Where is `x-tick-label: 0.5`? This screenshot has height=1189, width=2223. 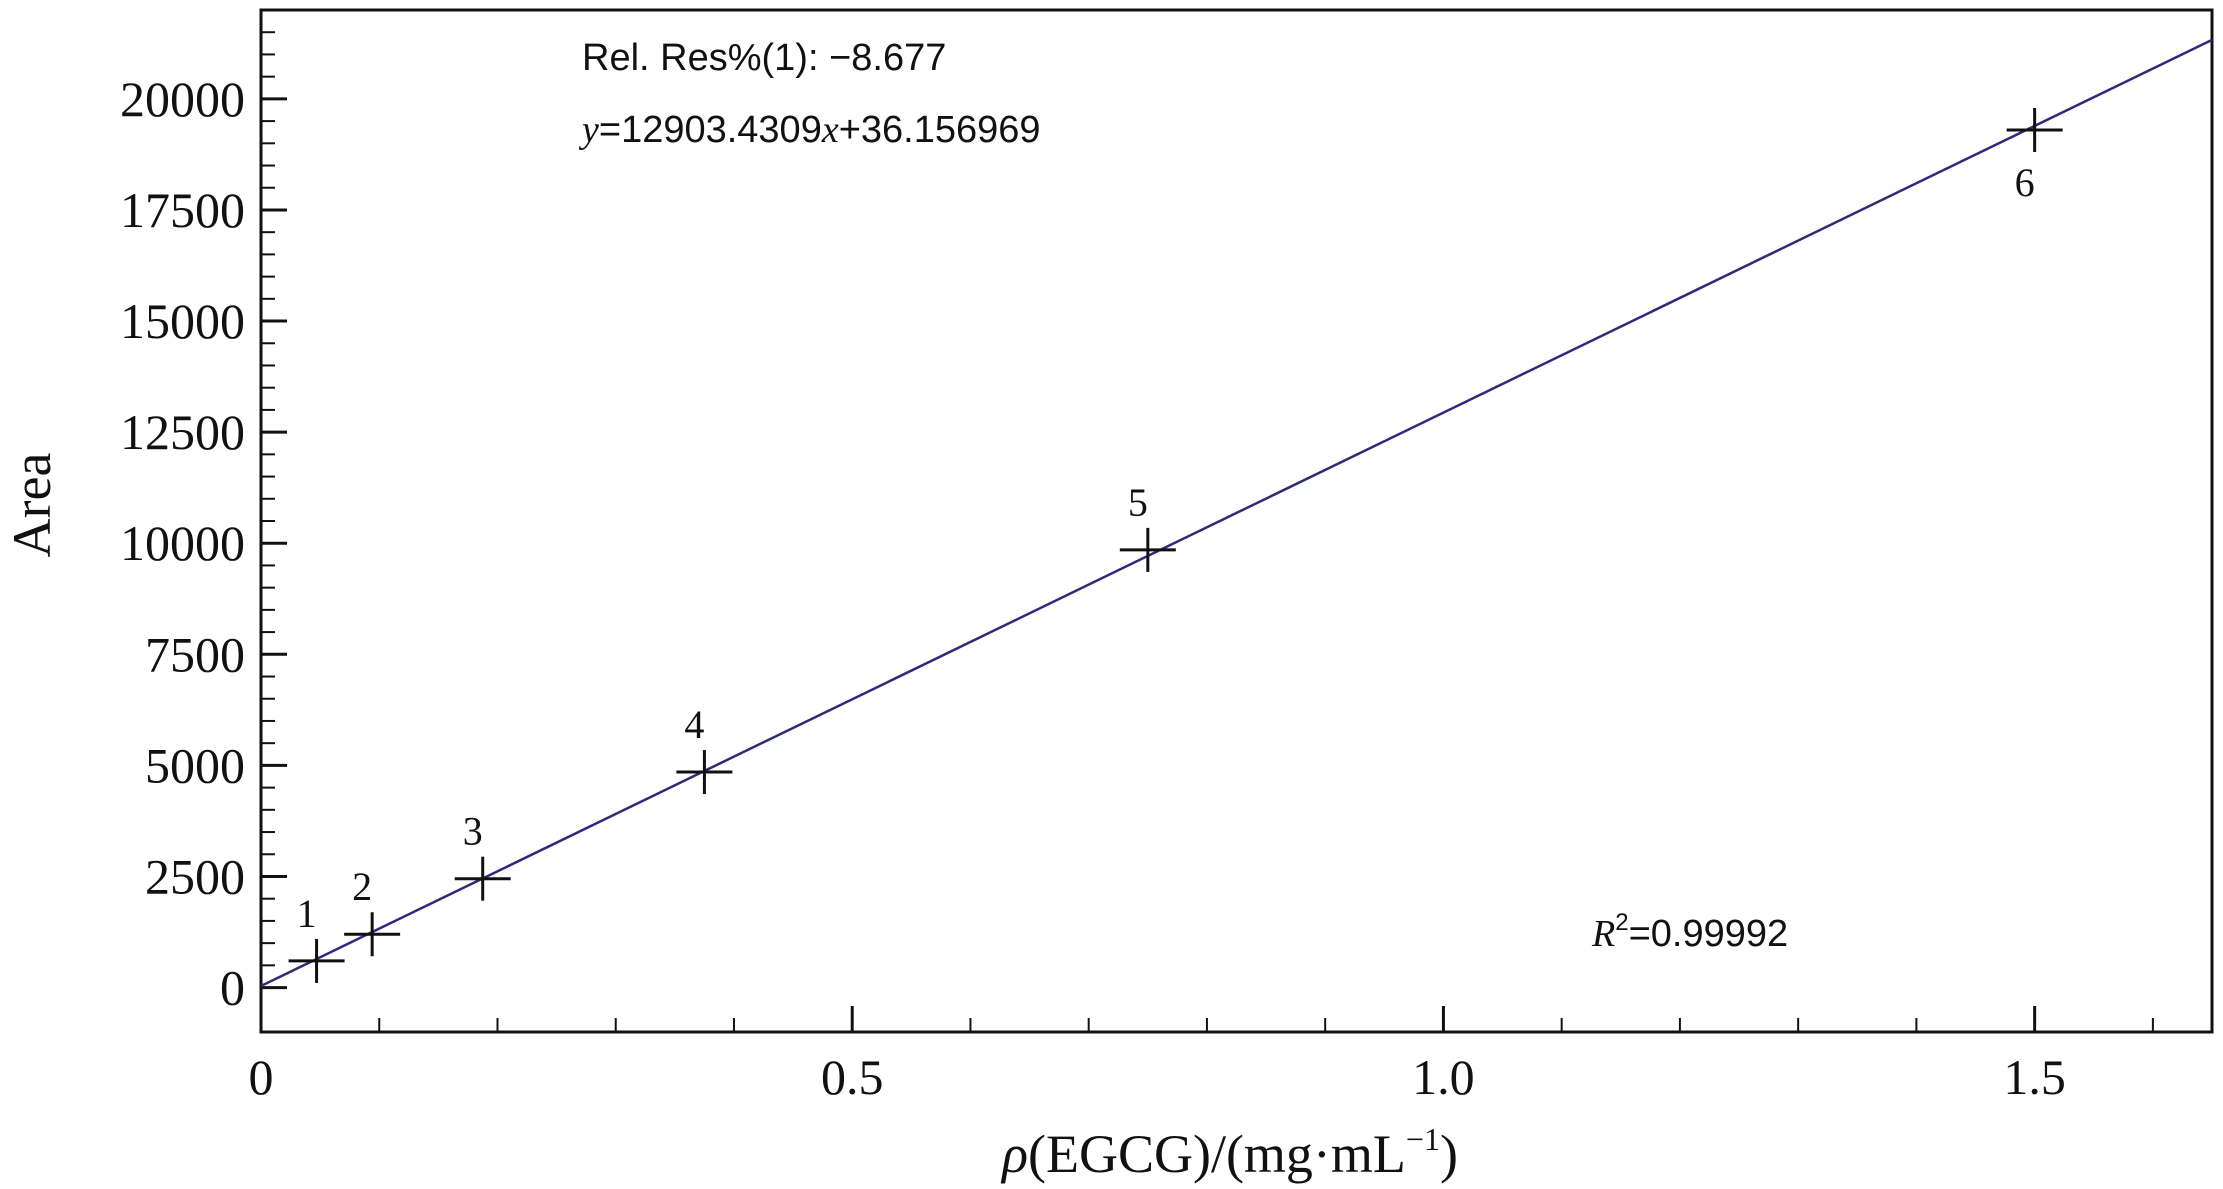 x-tick-label: 0.5 is located at coordinates (852, 1077).